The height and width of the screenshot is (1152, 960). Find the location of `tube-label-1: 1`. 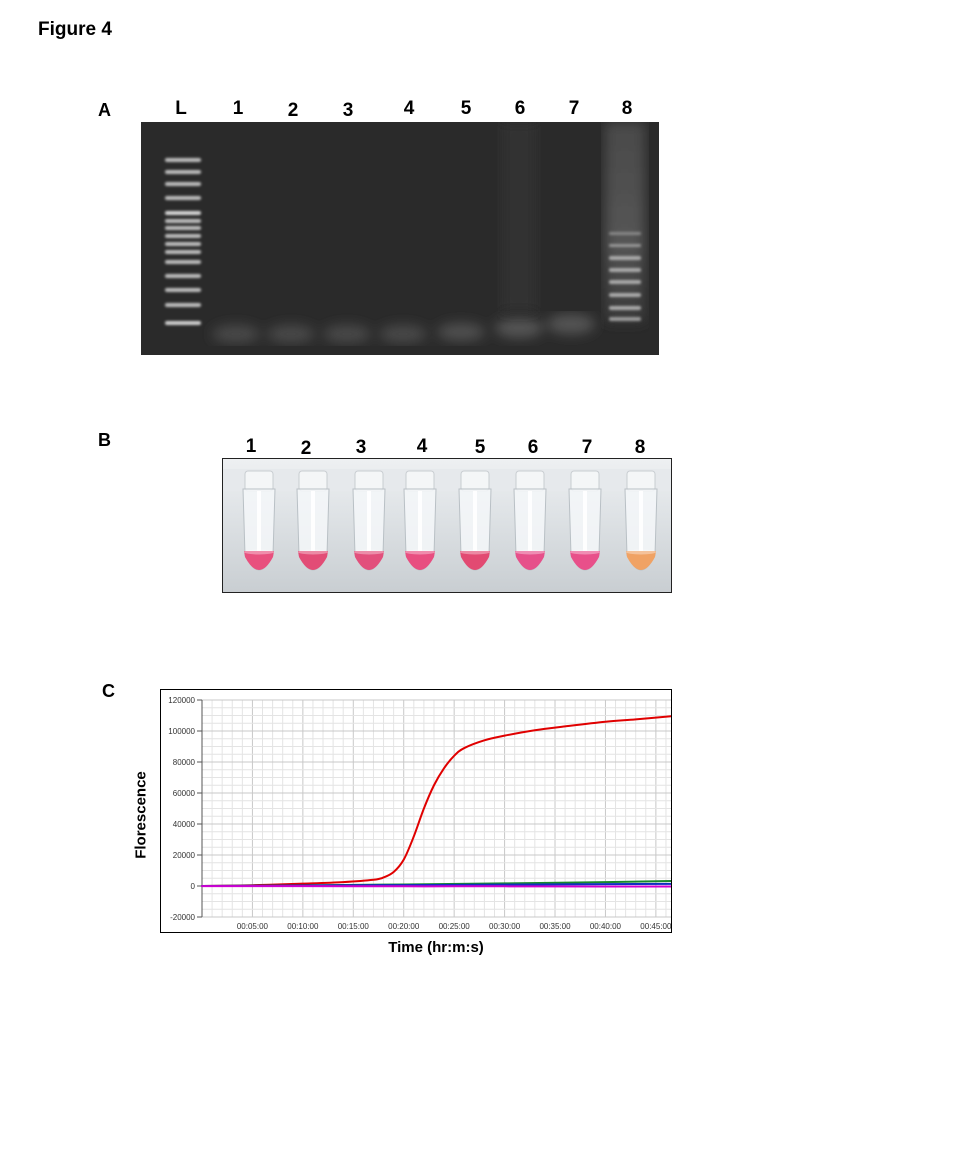

tube-label-1: 1 is located at coordinates (251, 446).